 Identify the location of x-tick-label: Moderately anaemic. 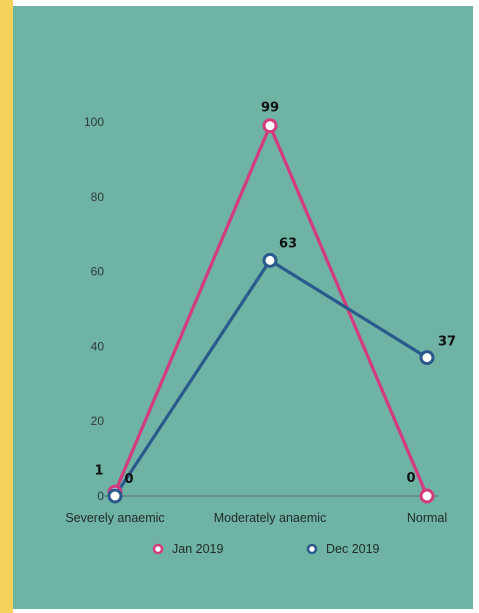
(270, 518).